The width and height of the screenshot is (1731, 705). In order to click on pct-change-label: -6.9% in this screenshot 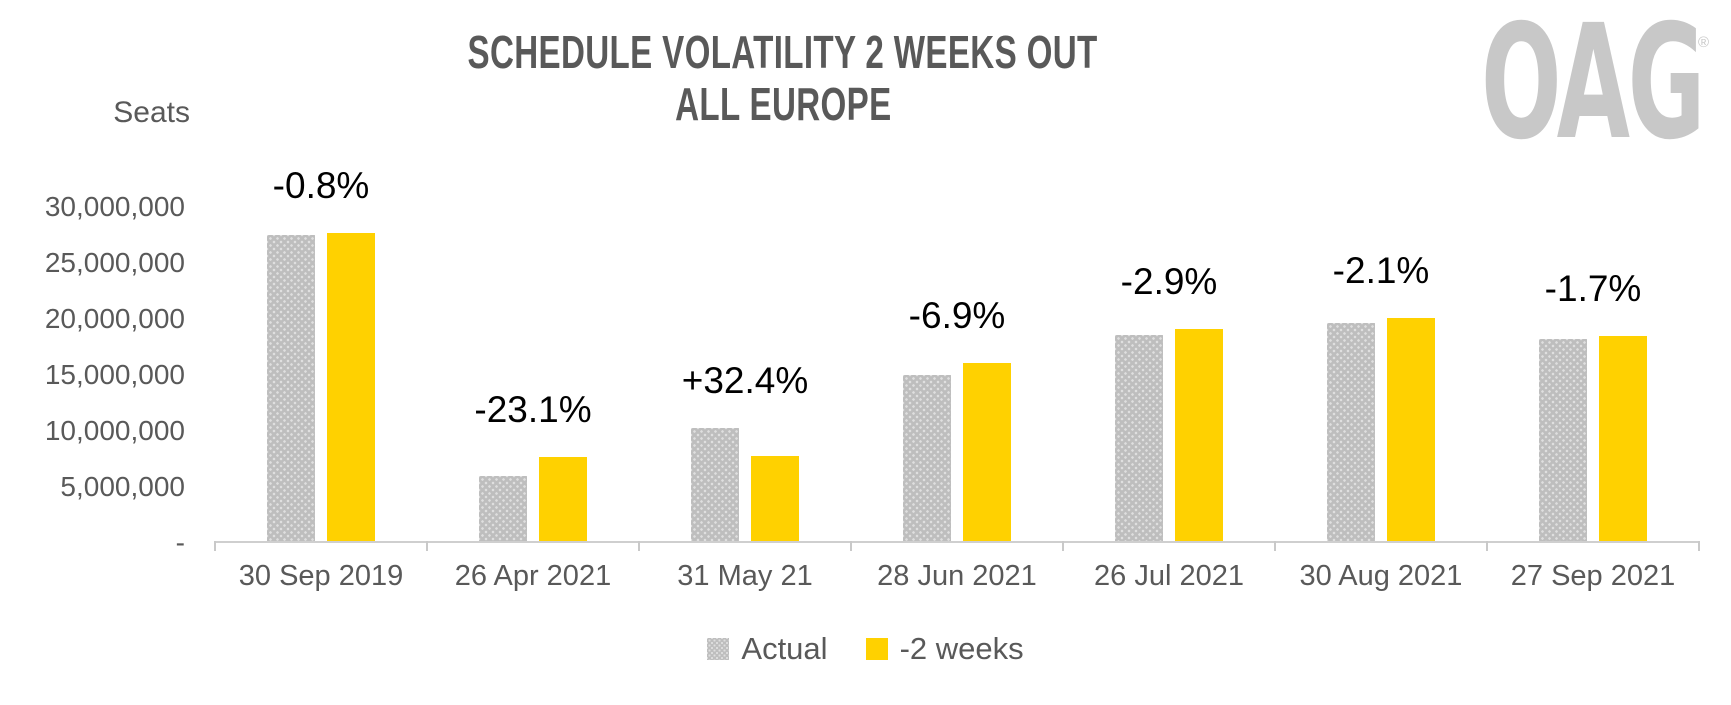, I will do `click(957, 315)`.